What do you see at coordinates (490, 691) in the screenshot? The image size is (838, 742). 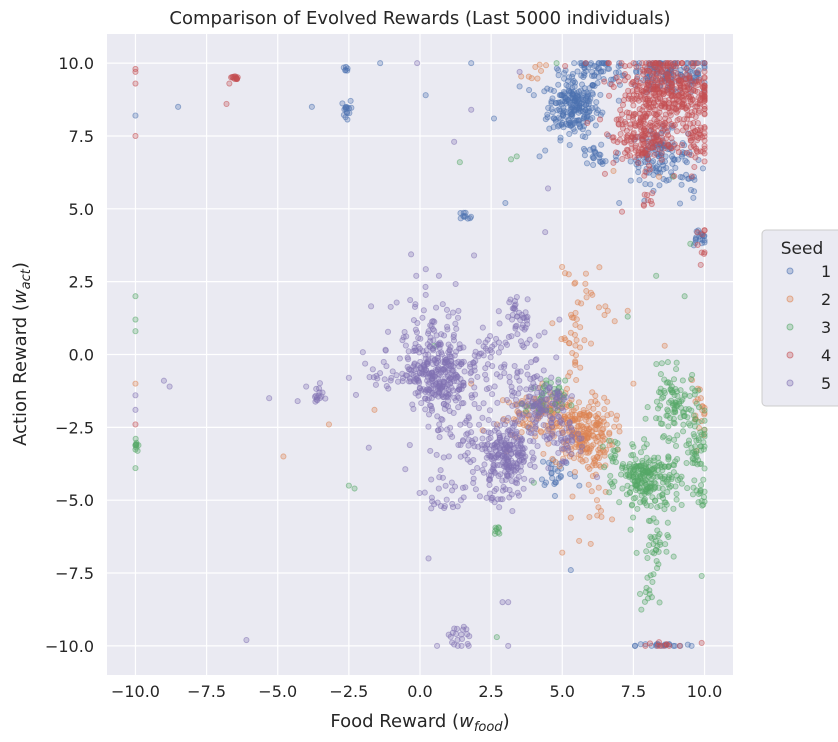 I see `x-tick-label: 2.5` at bounding box center [490, 691].